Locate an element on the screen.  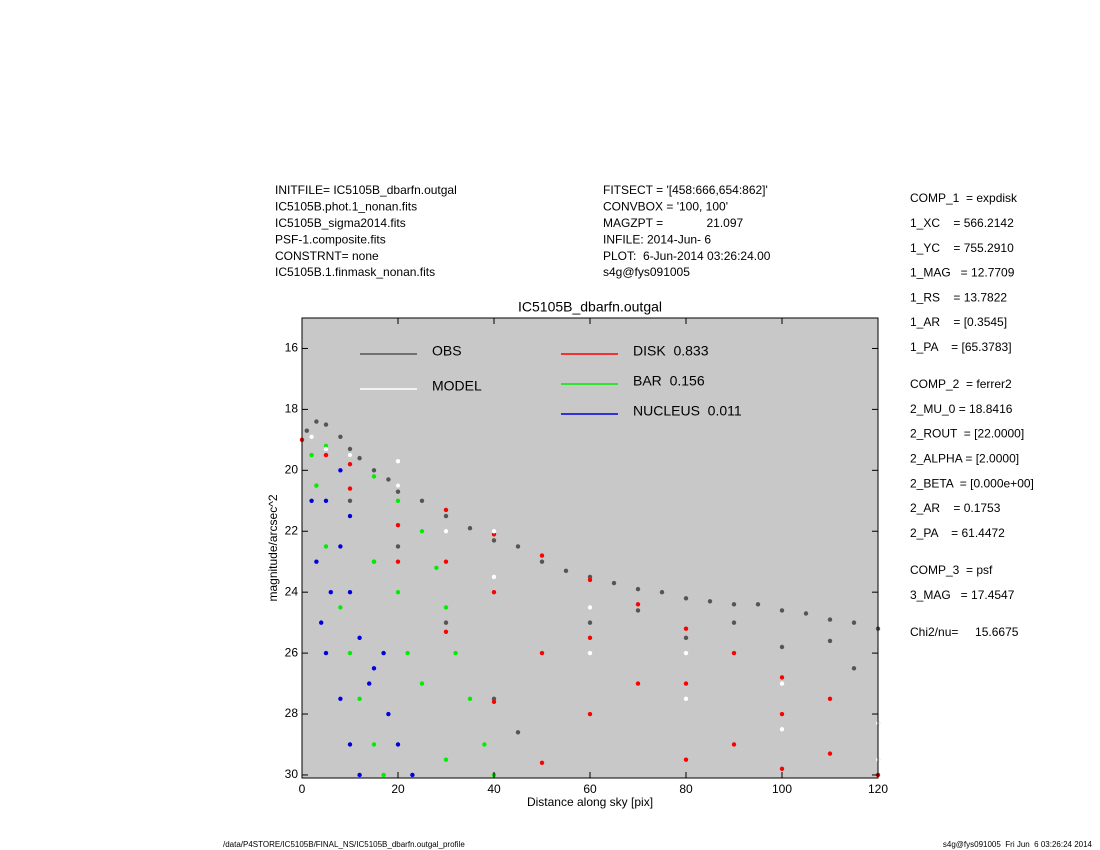
header-middle-line: PLOT: 6-Jun-2014 03:26:24.00 is located at coordinates (687, 256).